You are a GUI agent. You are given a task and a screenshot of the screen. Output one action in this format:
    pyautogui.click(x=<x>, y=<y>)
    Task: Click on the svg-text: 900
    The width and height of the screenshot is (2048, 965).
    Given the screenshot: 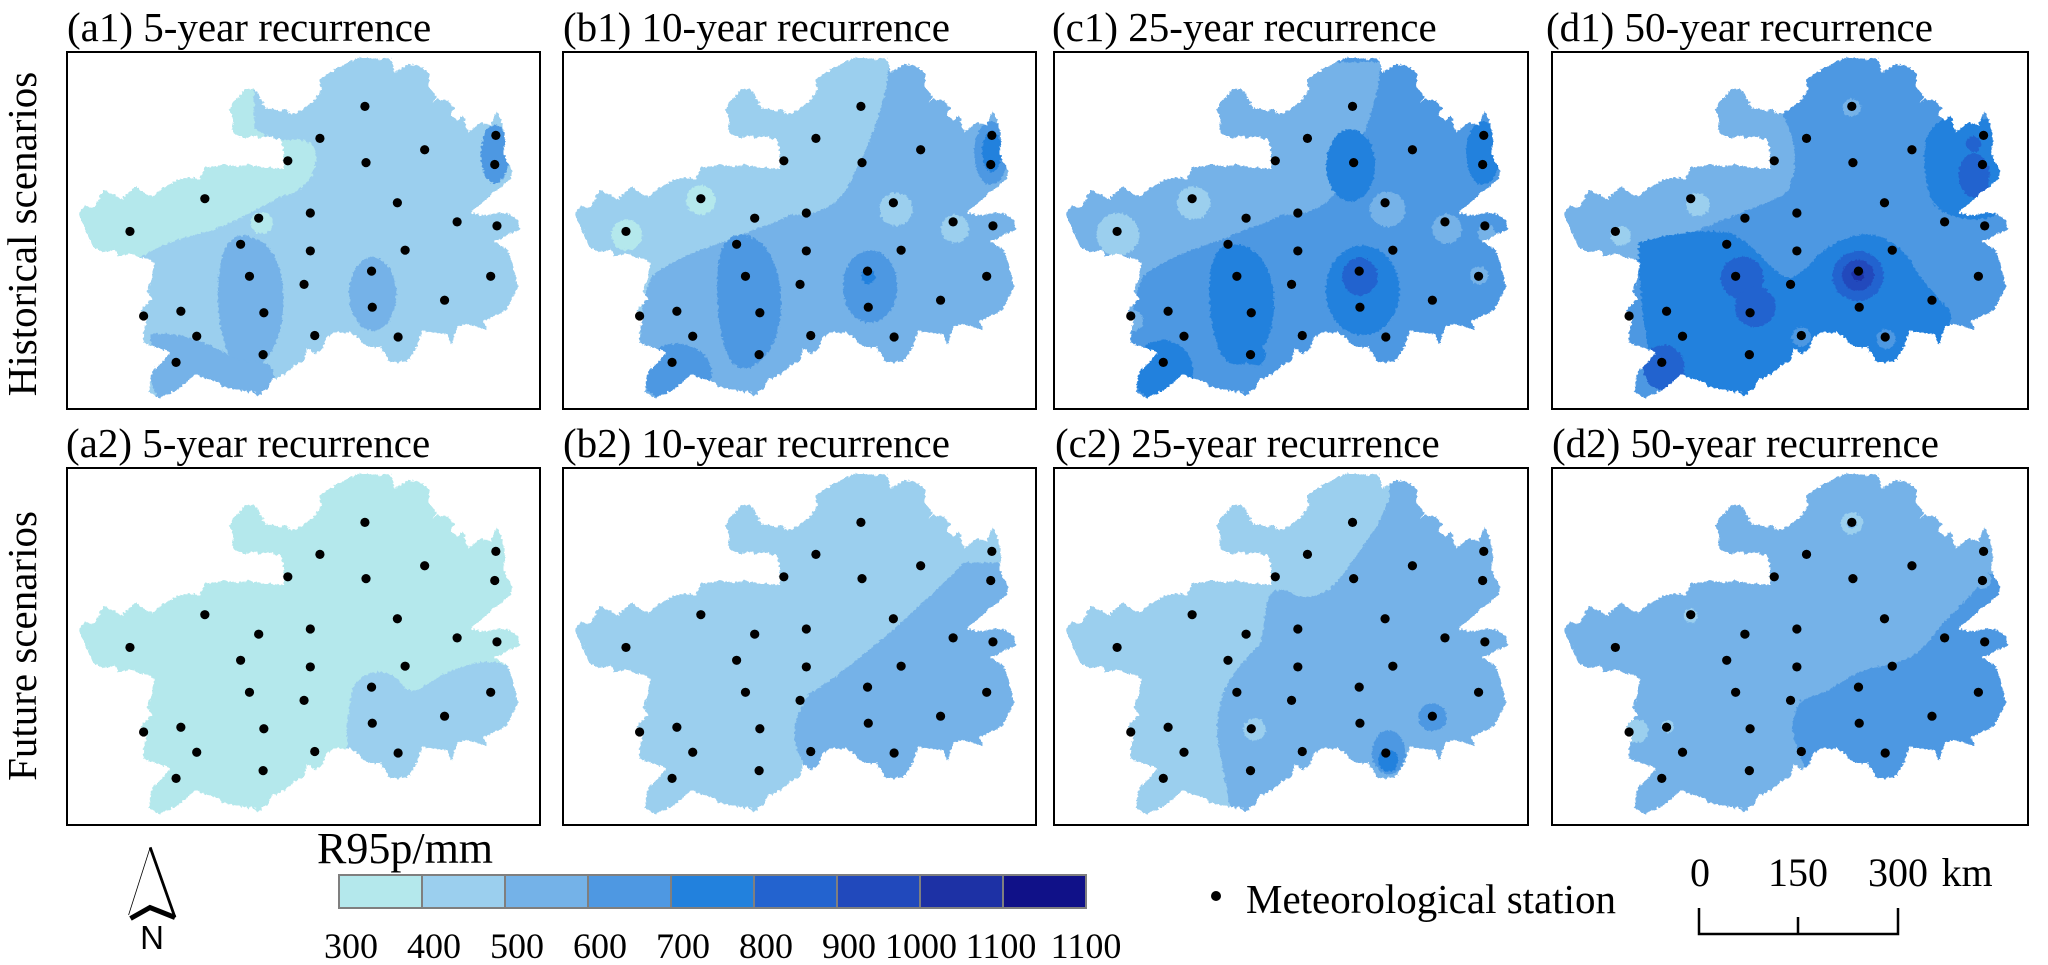 What is the action you would take?
    pyautogui.click(x=849, y=945)
    